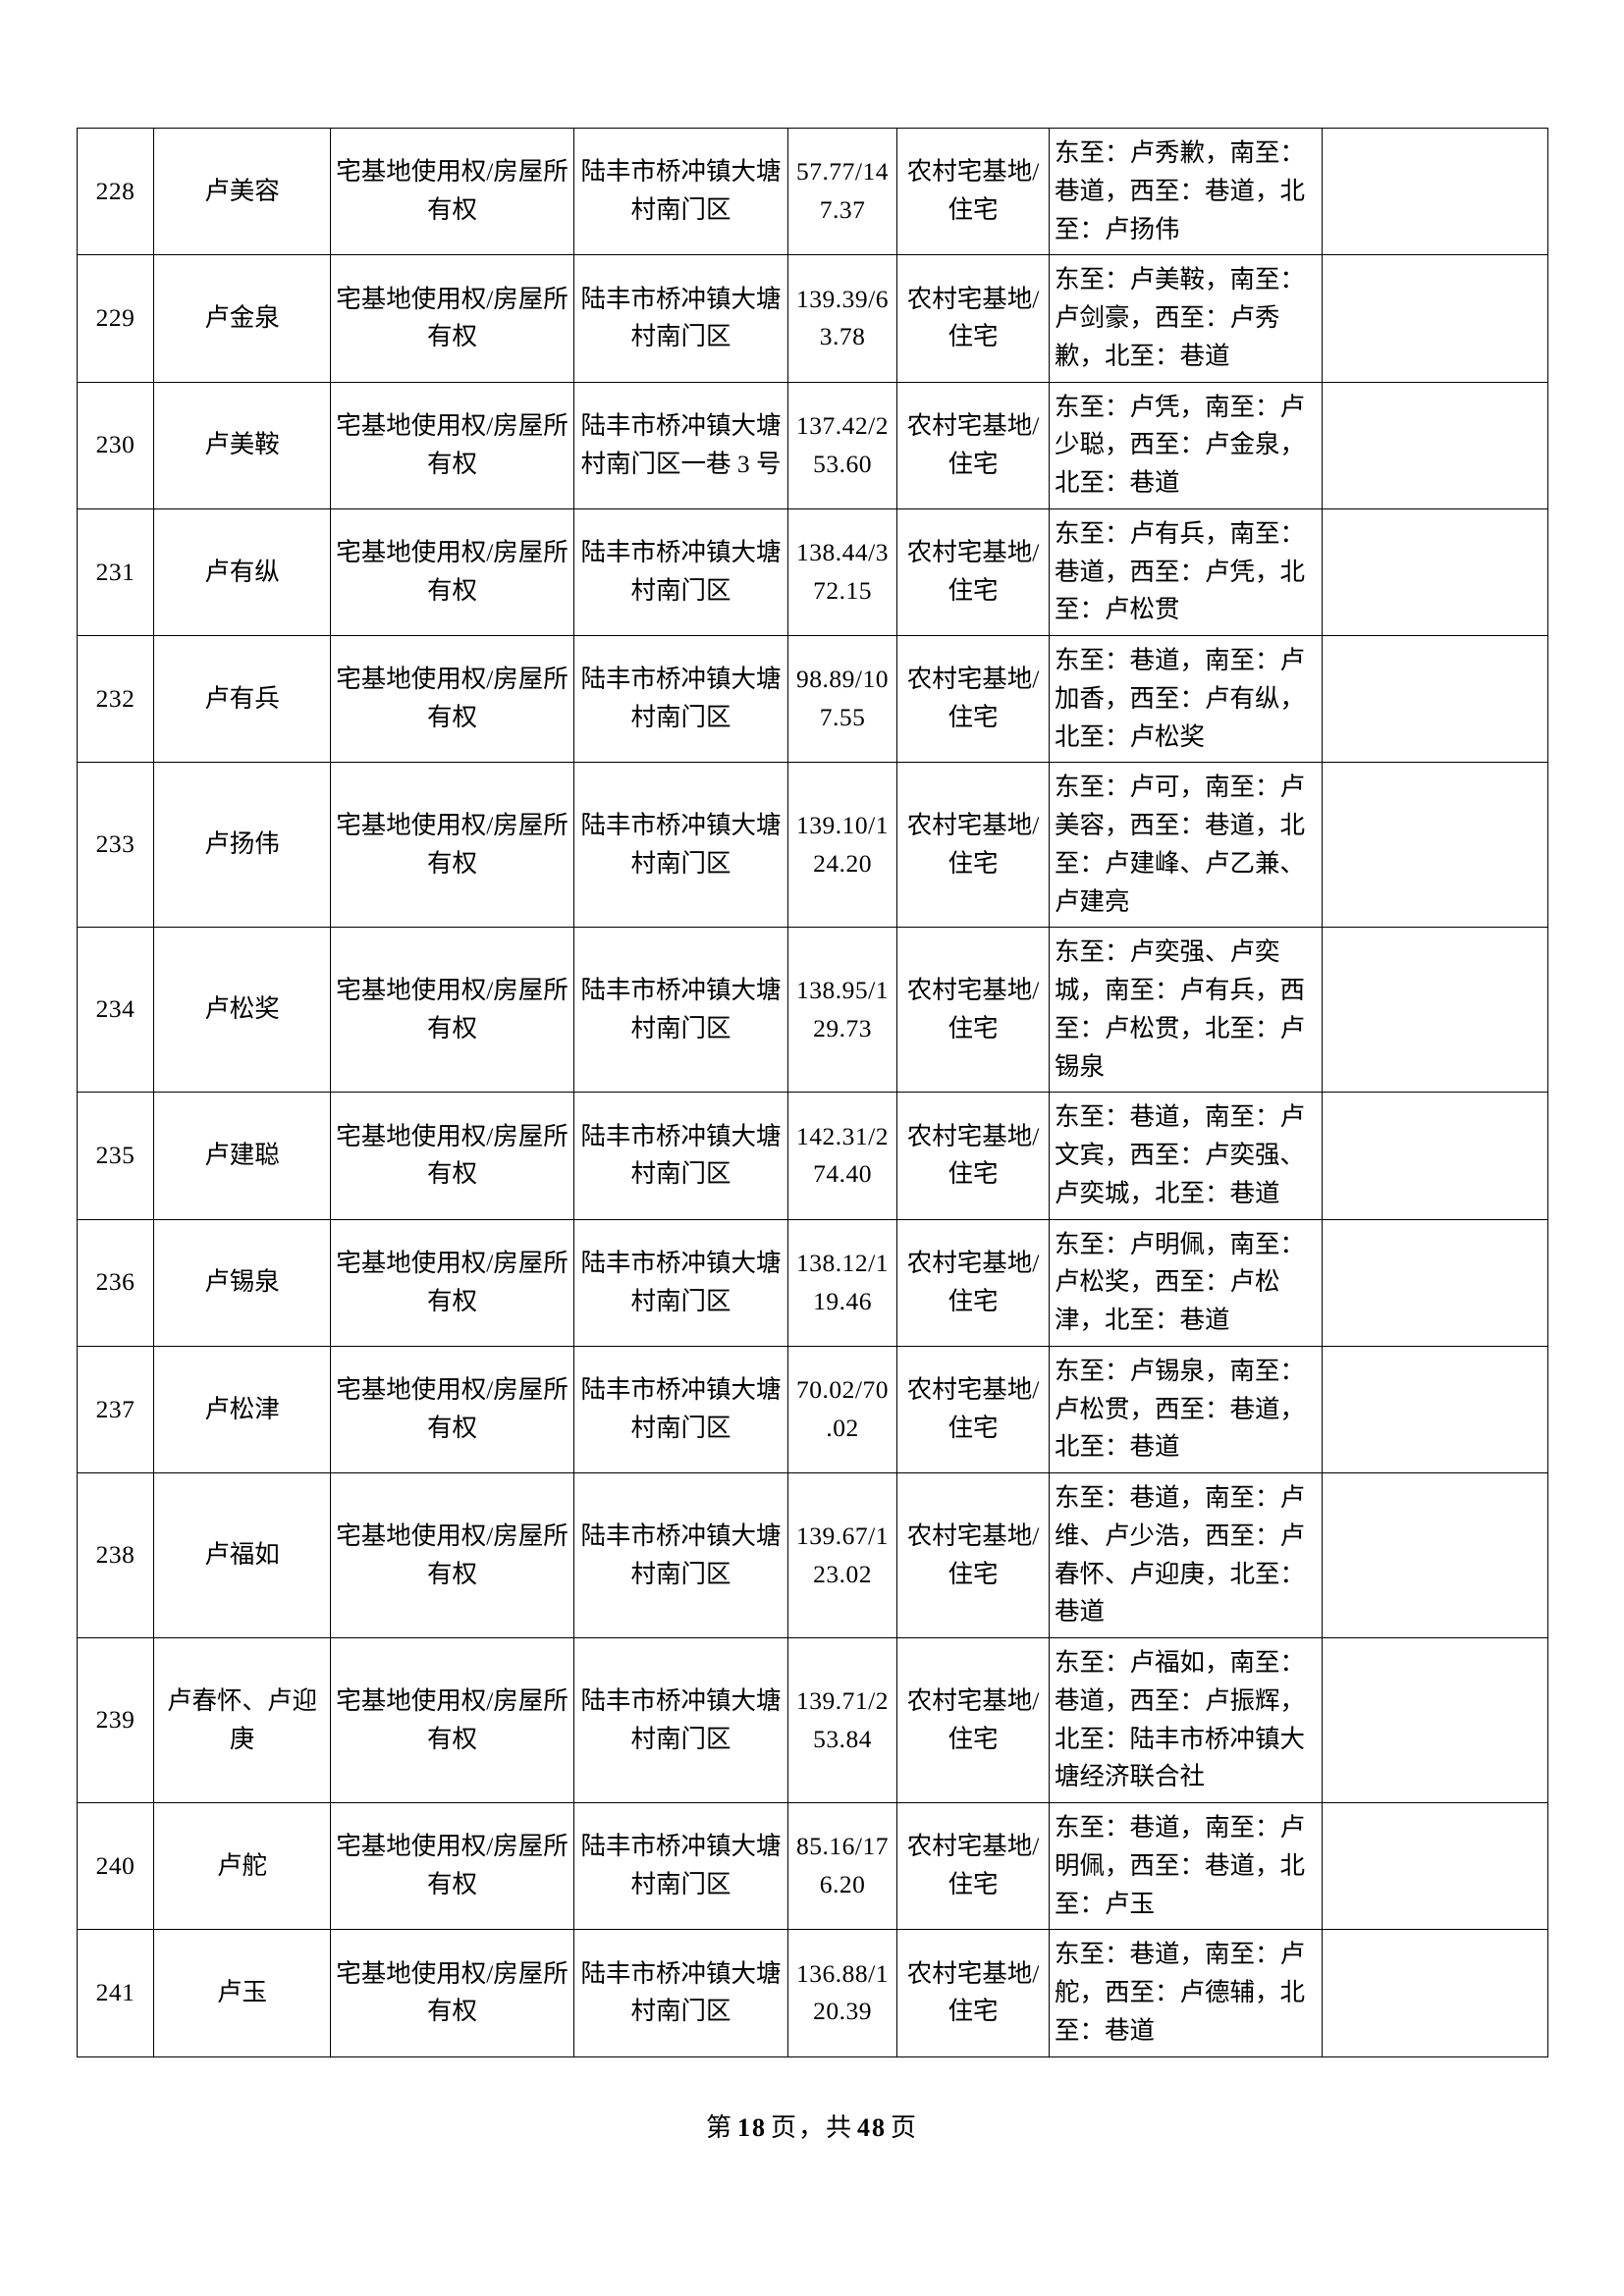 This screenshot has height=2296, width=1624. I want to click on cell-sequence: 240, so click(115, 1866).